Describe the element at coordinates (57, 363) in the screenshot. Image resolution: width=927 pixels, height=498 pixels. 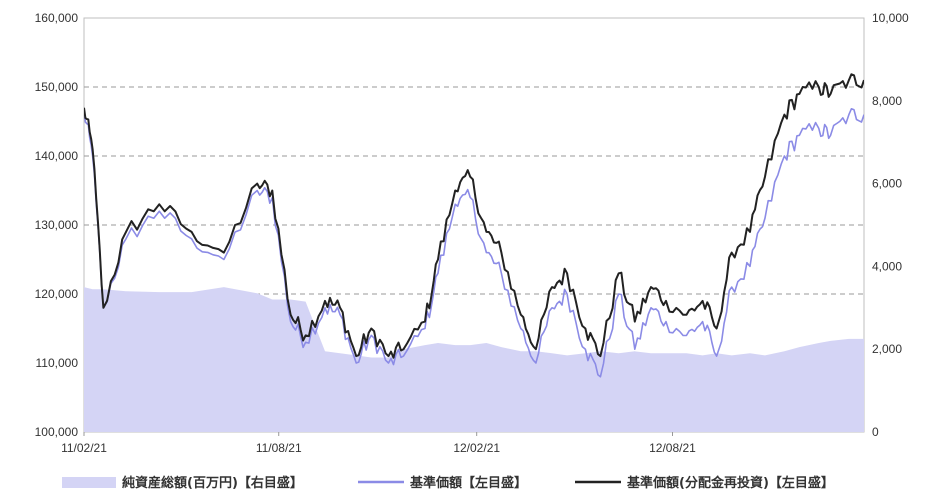
I see `y-left-tick-label: 110,000` at that location.